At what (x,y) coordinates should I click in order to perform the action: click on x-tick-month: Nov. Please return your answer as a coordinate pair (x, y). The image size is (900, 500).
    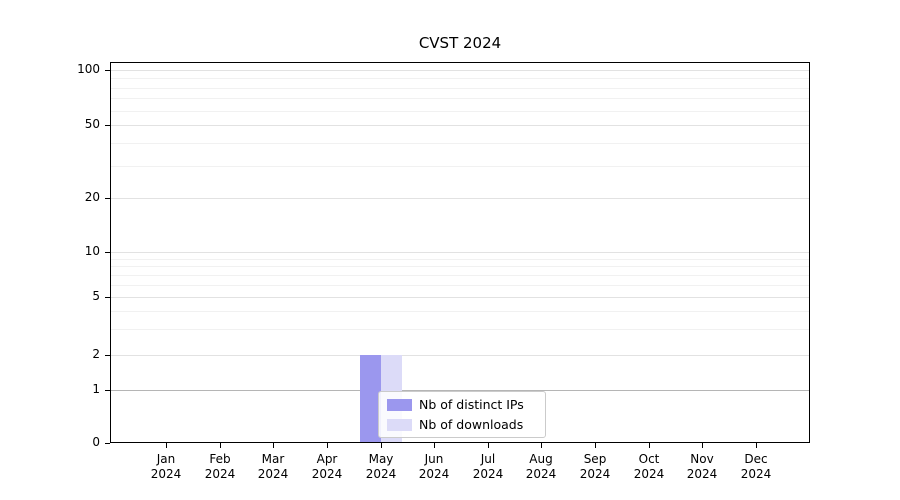
    Looking at the image, I should click on (702, 459).